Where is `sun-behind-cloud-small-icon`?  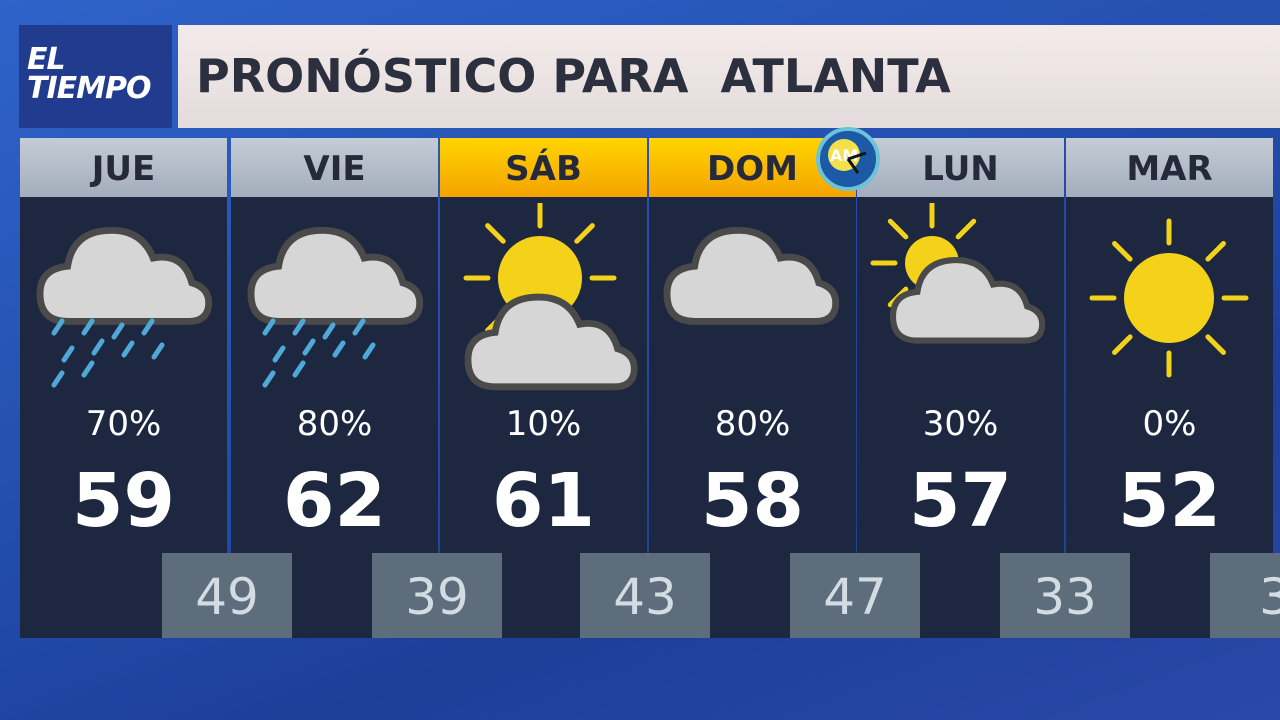
sun-behind-cloud-small-icon is located at coordinates (958, 273).